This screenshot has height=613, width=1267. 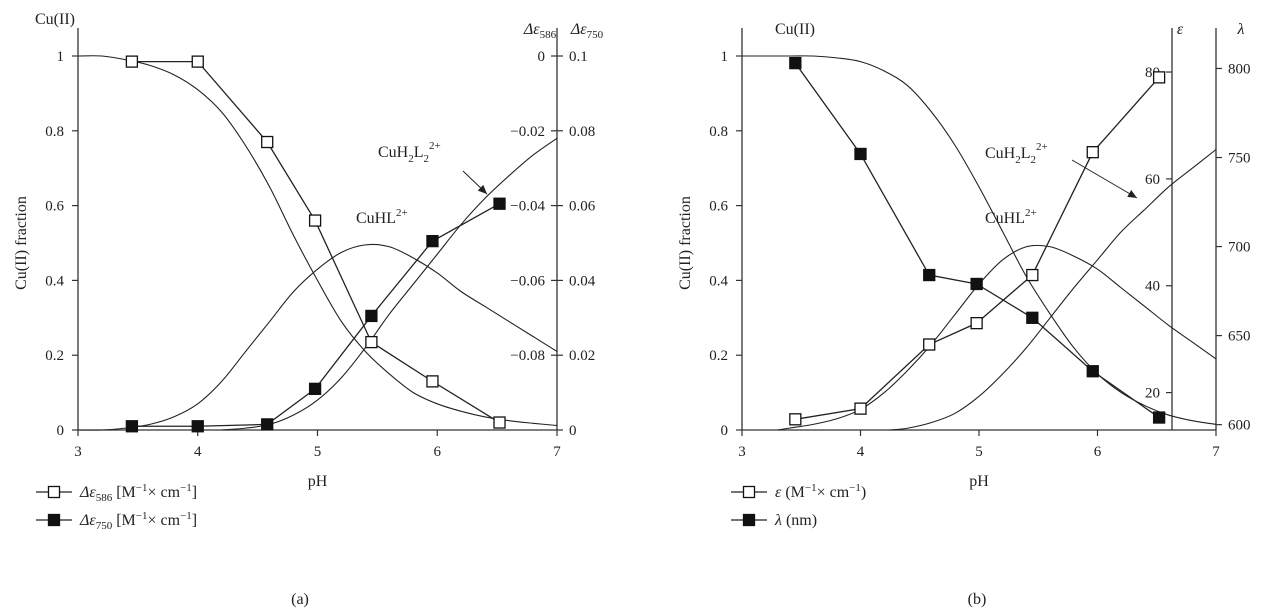 What do you see at coordinates (1241, 29) in the screenshot?
I see `right2-axis-label: λ` at bounding box center [1241, 29].